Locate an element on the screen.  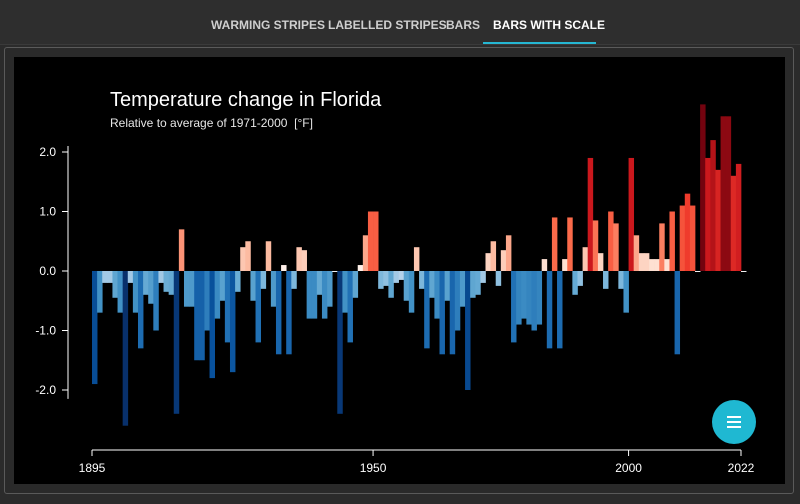
bar-2006 is located at coordinates (662, 247).